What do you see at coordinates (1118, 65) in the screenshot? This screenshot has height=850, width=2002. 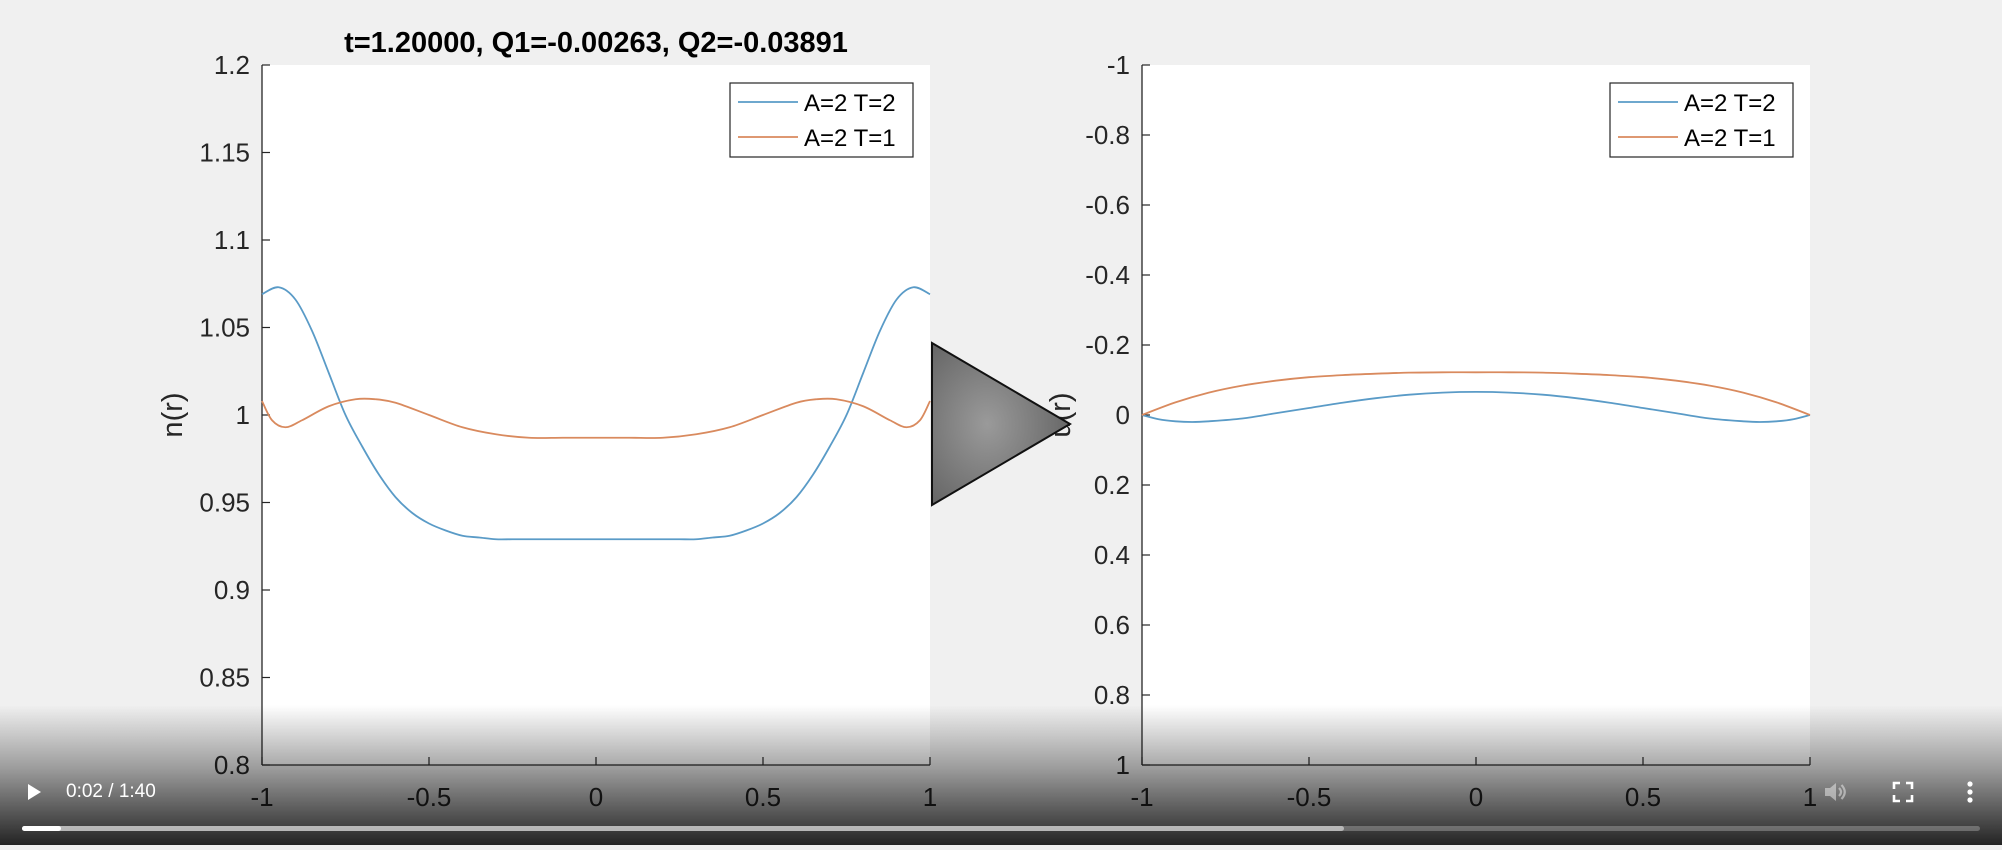 I see `y-tick-label: -1` at bounding box center [1118, 65].